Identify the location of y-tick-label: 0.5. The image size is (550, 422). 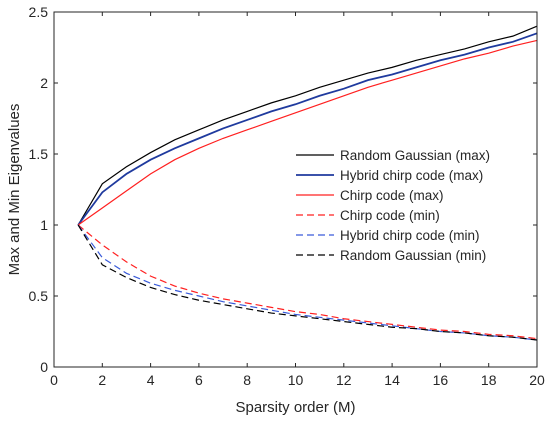
(39, 296).